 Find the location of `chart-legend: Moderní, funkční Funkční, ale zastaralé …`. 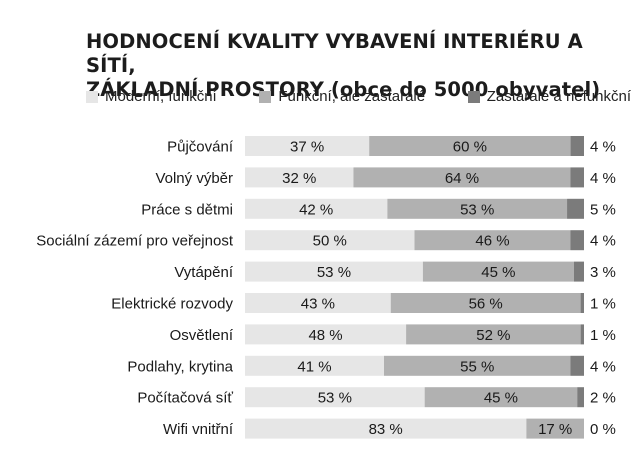

chart-legend: Moderní, funkční Funkční, ale zastaralé … is located at coordinates (358, 96).